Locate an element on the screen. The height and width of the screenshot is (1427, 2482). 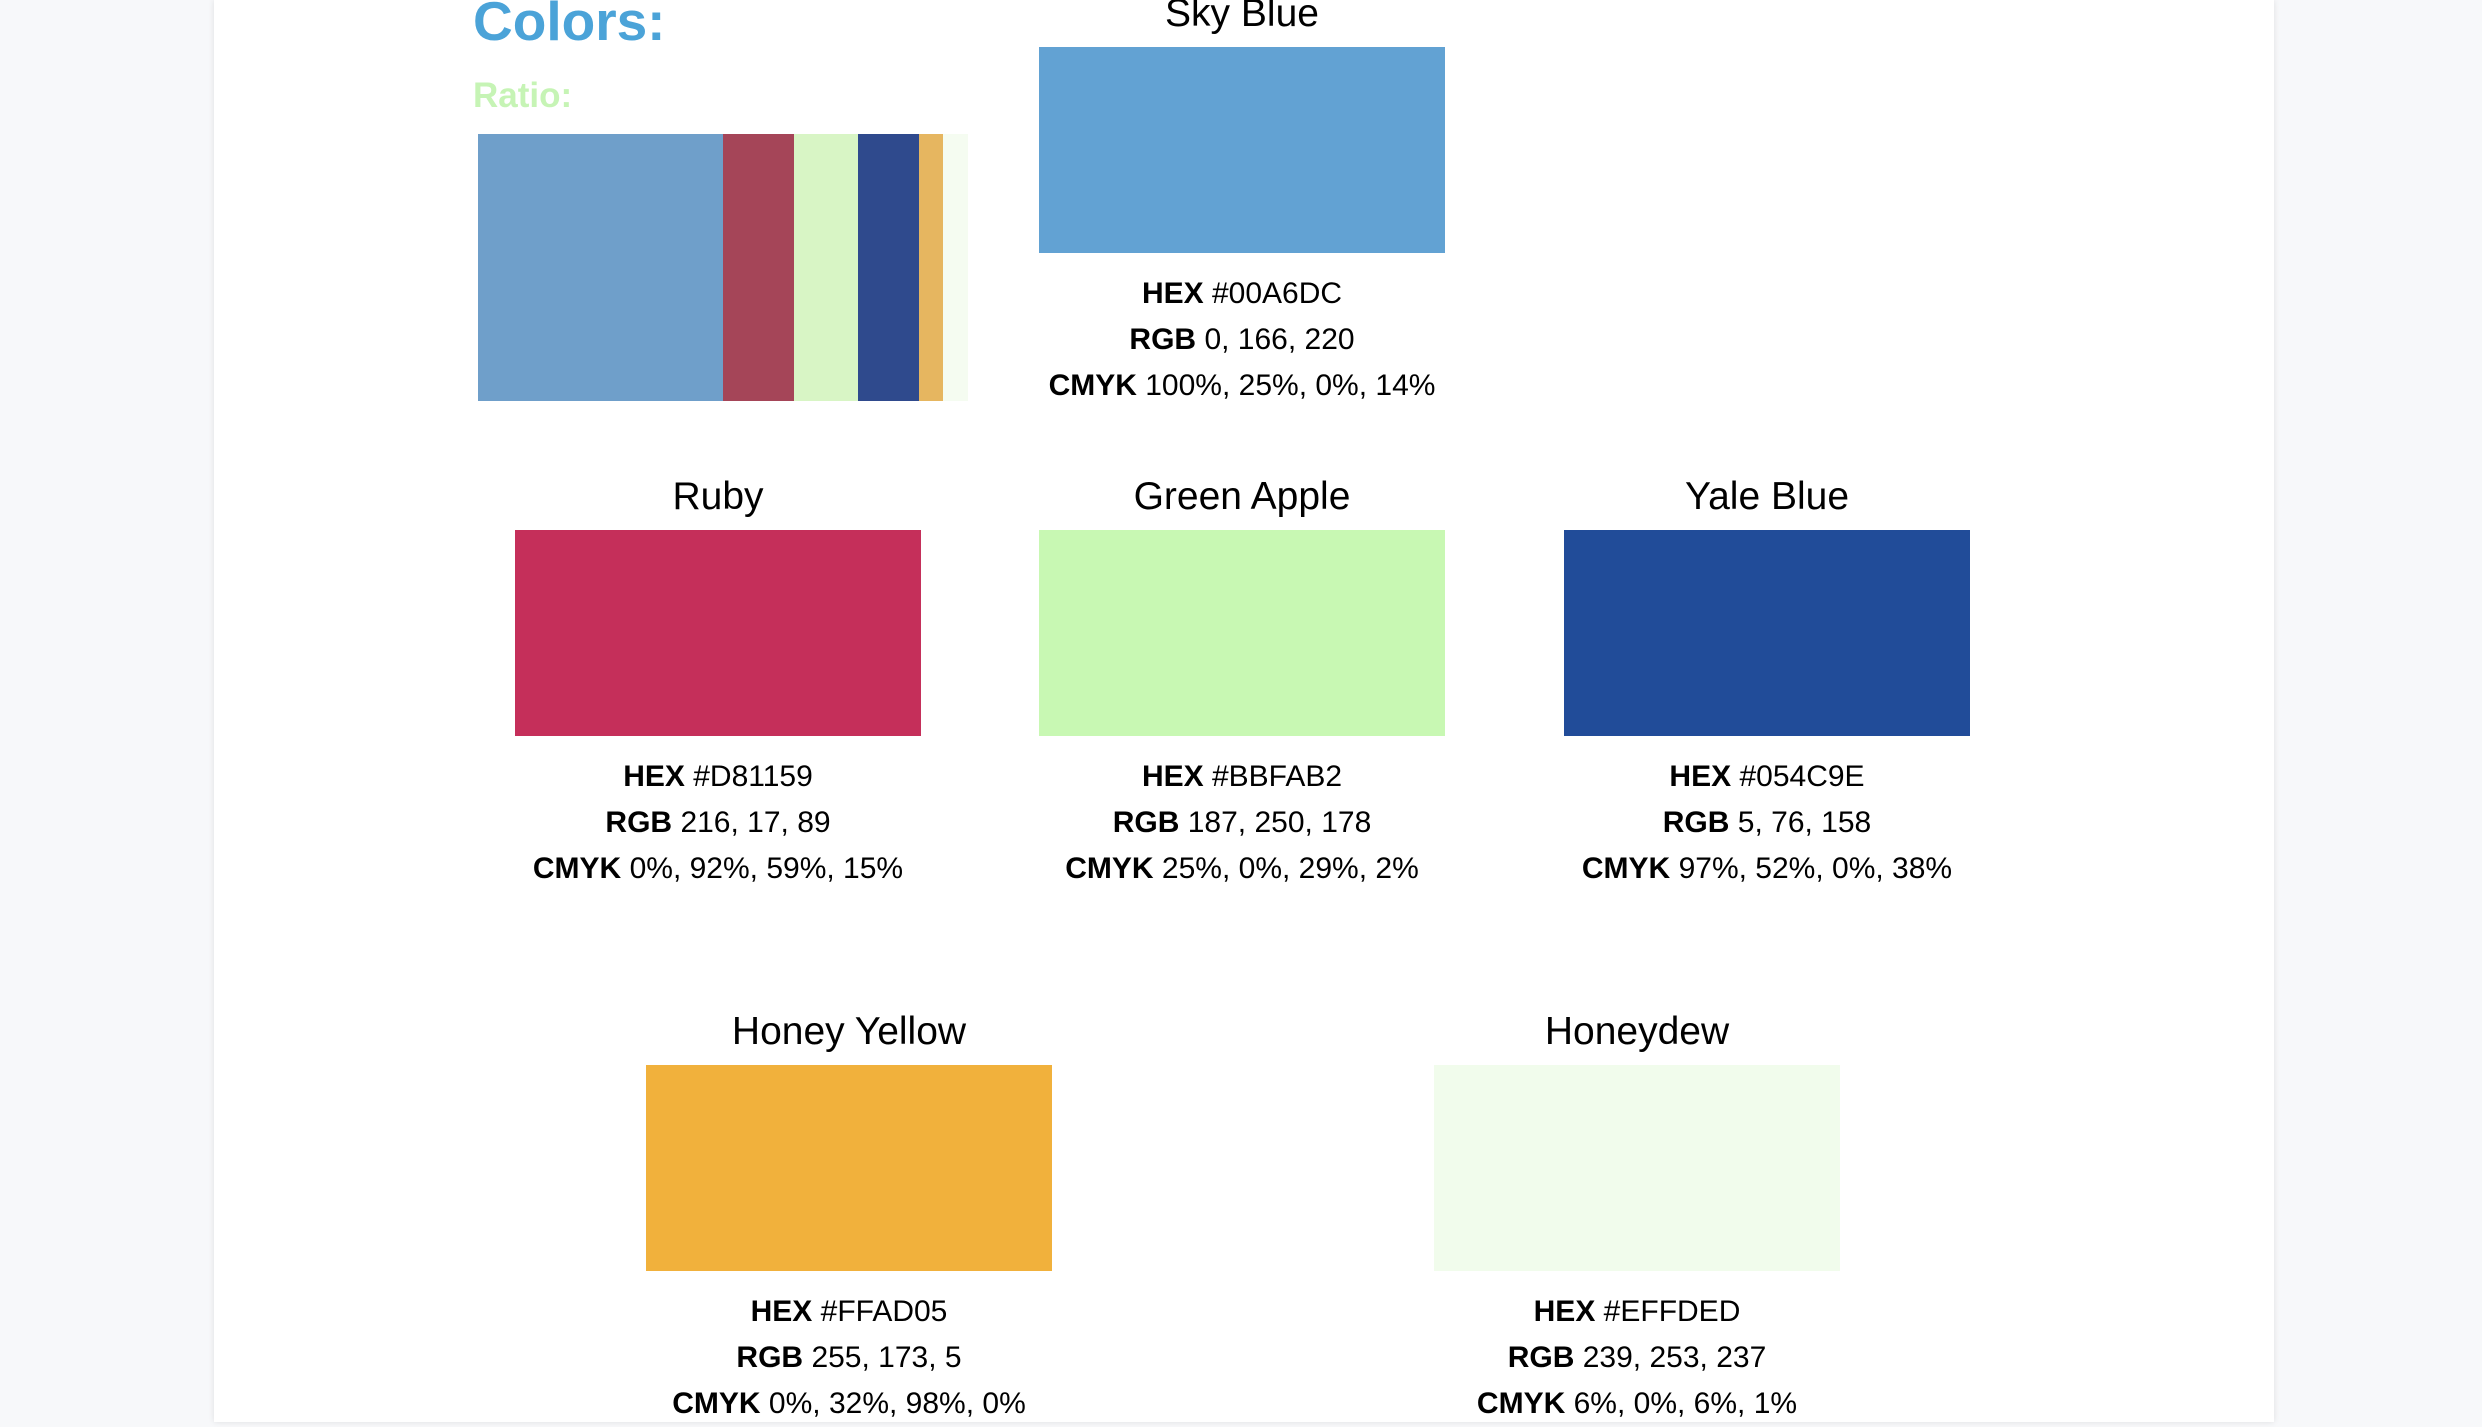
cmyk-value: CMYK 25%, 0%, 29%, 2% is located at coordinates (1242, 868).